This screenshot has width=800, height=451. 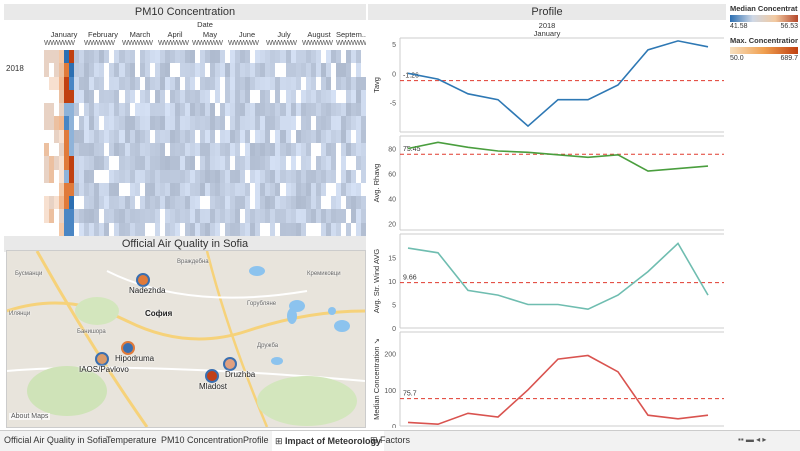 What do you see at coordinates (202, 440) in the screenshot?
I see `tab-pm10-concentration: PM10 Concentration` at bounding box center [202, 440].